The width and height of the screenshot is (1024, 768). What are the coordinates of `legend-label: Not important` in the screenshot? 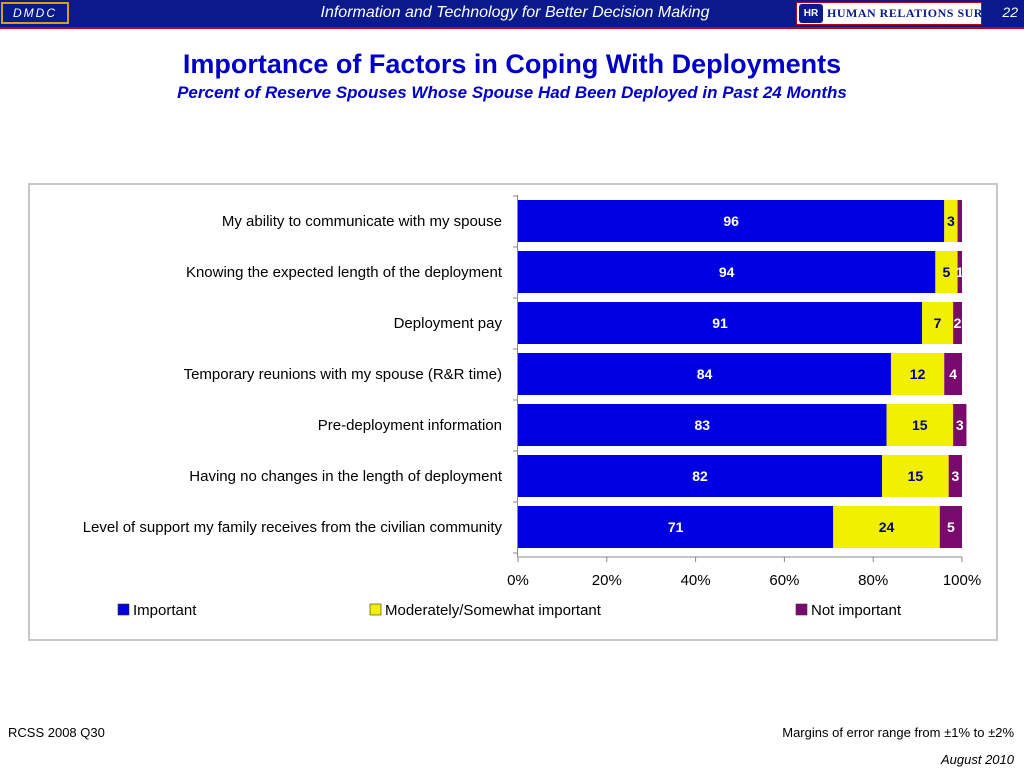 It's located at (856, 610).